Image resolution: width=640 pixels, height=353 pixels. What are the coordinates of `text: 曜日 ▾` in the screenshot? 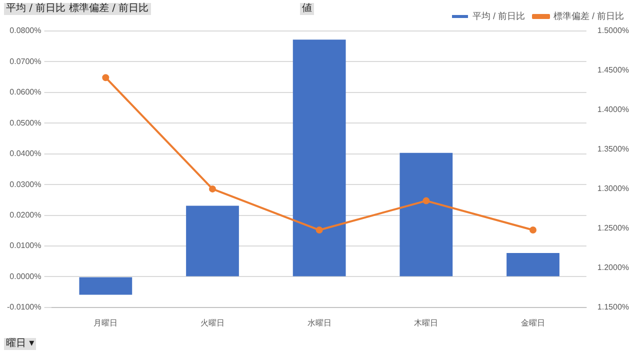 It's located at (20, 344).